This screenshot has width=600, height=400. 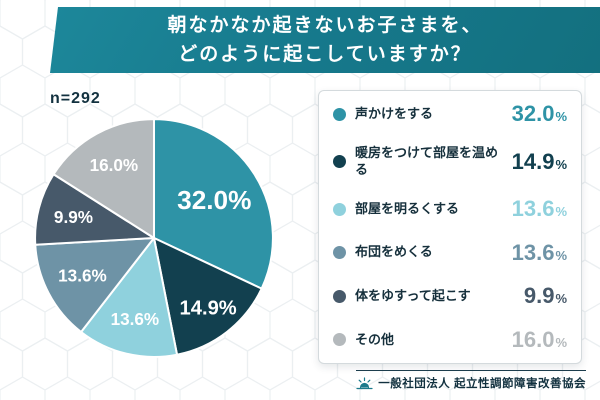 I want to click on legend-label: 部屋を明るくする, so click(x=407, y=208).